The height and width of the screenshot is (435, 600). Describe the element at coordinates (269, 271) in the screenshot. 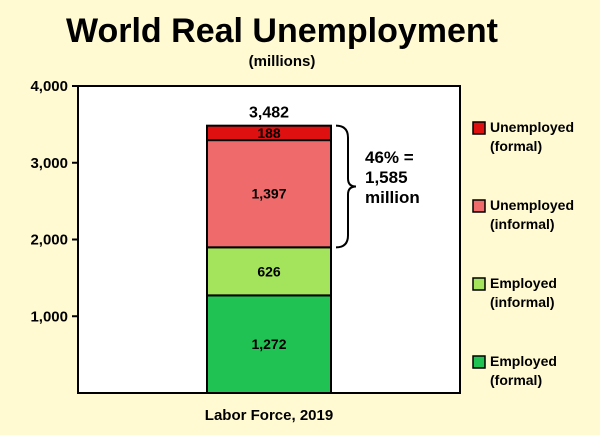

I see `segment-value-label: 626` at that location.